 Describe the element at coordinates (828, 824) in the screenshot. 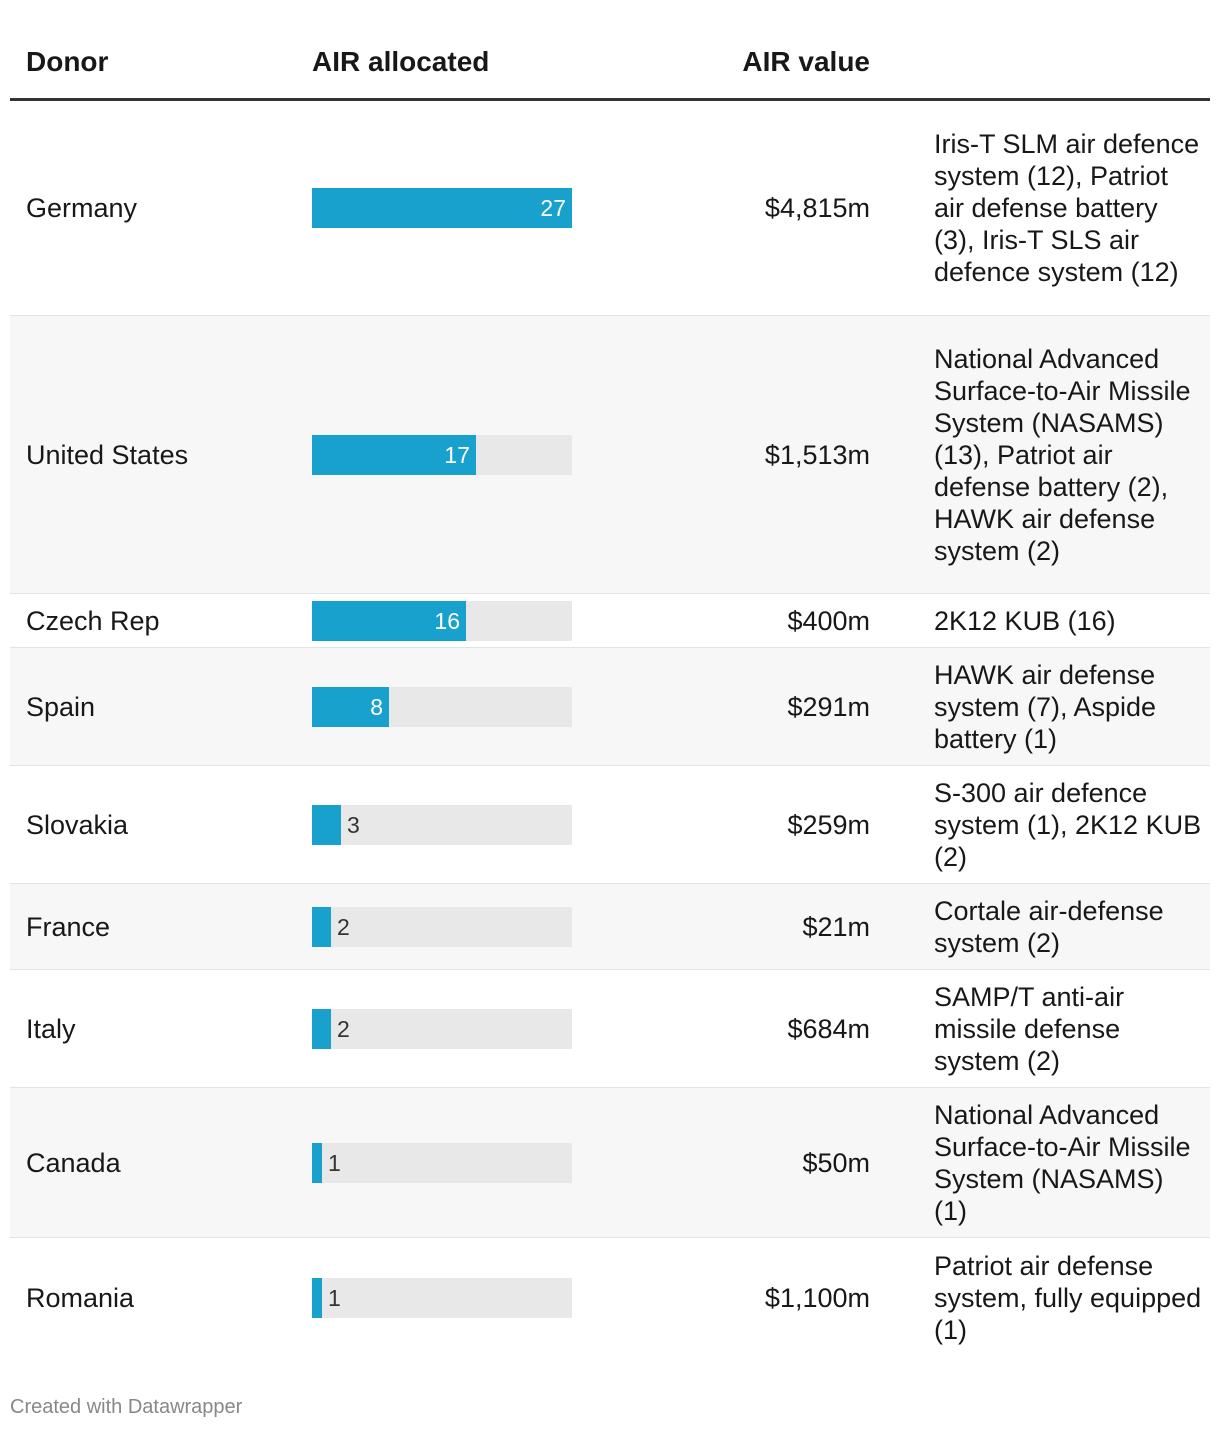

I see `air-value-cell: $259m` at that location.